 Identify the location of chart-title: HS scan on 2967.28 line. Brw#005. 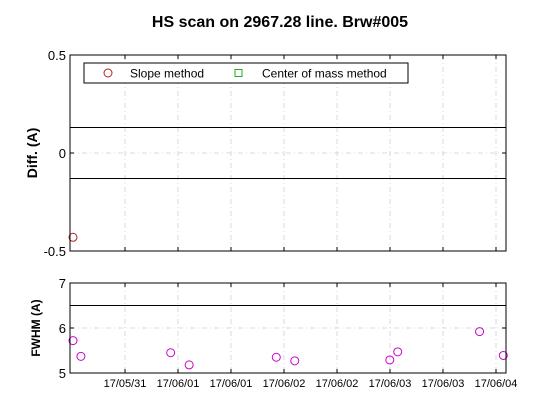
(280, 22).